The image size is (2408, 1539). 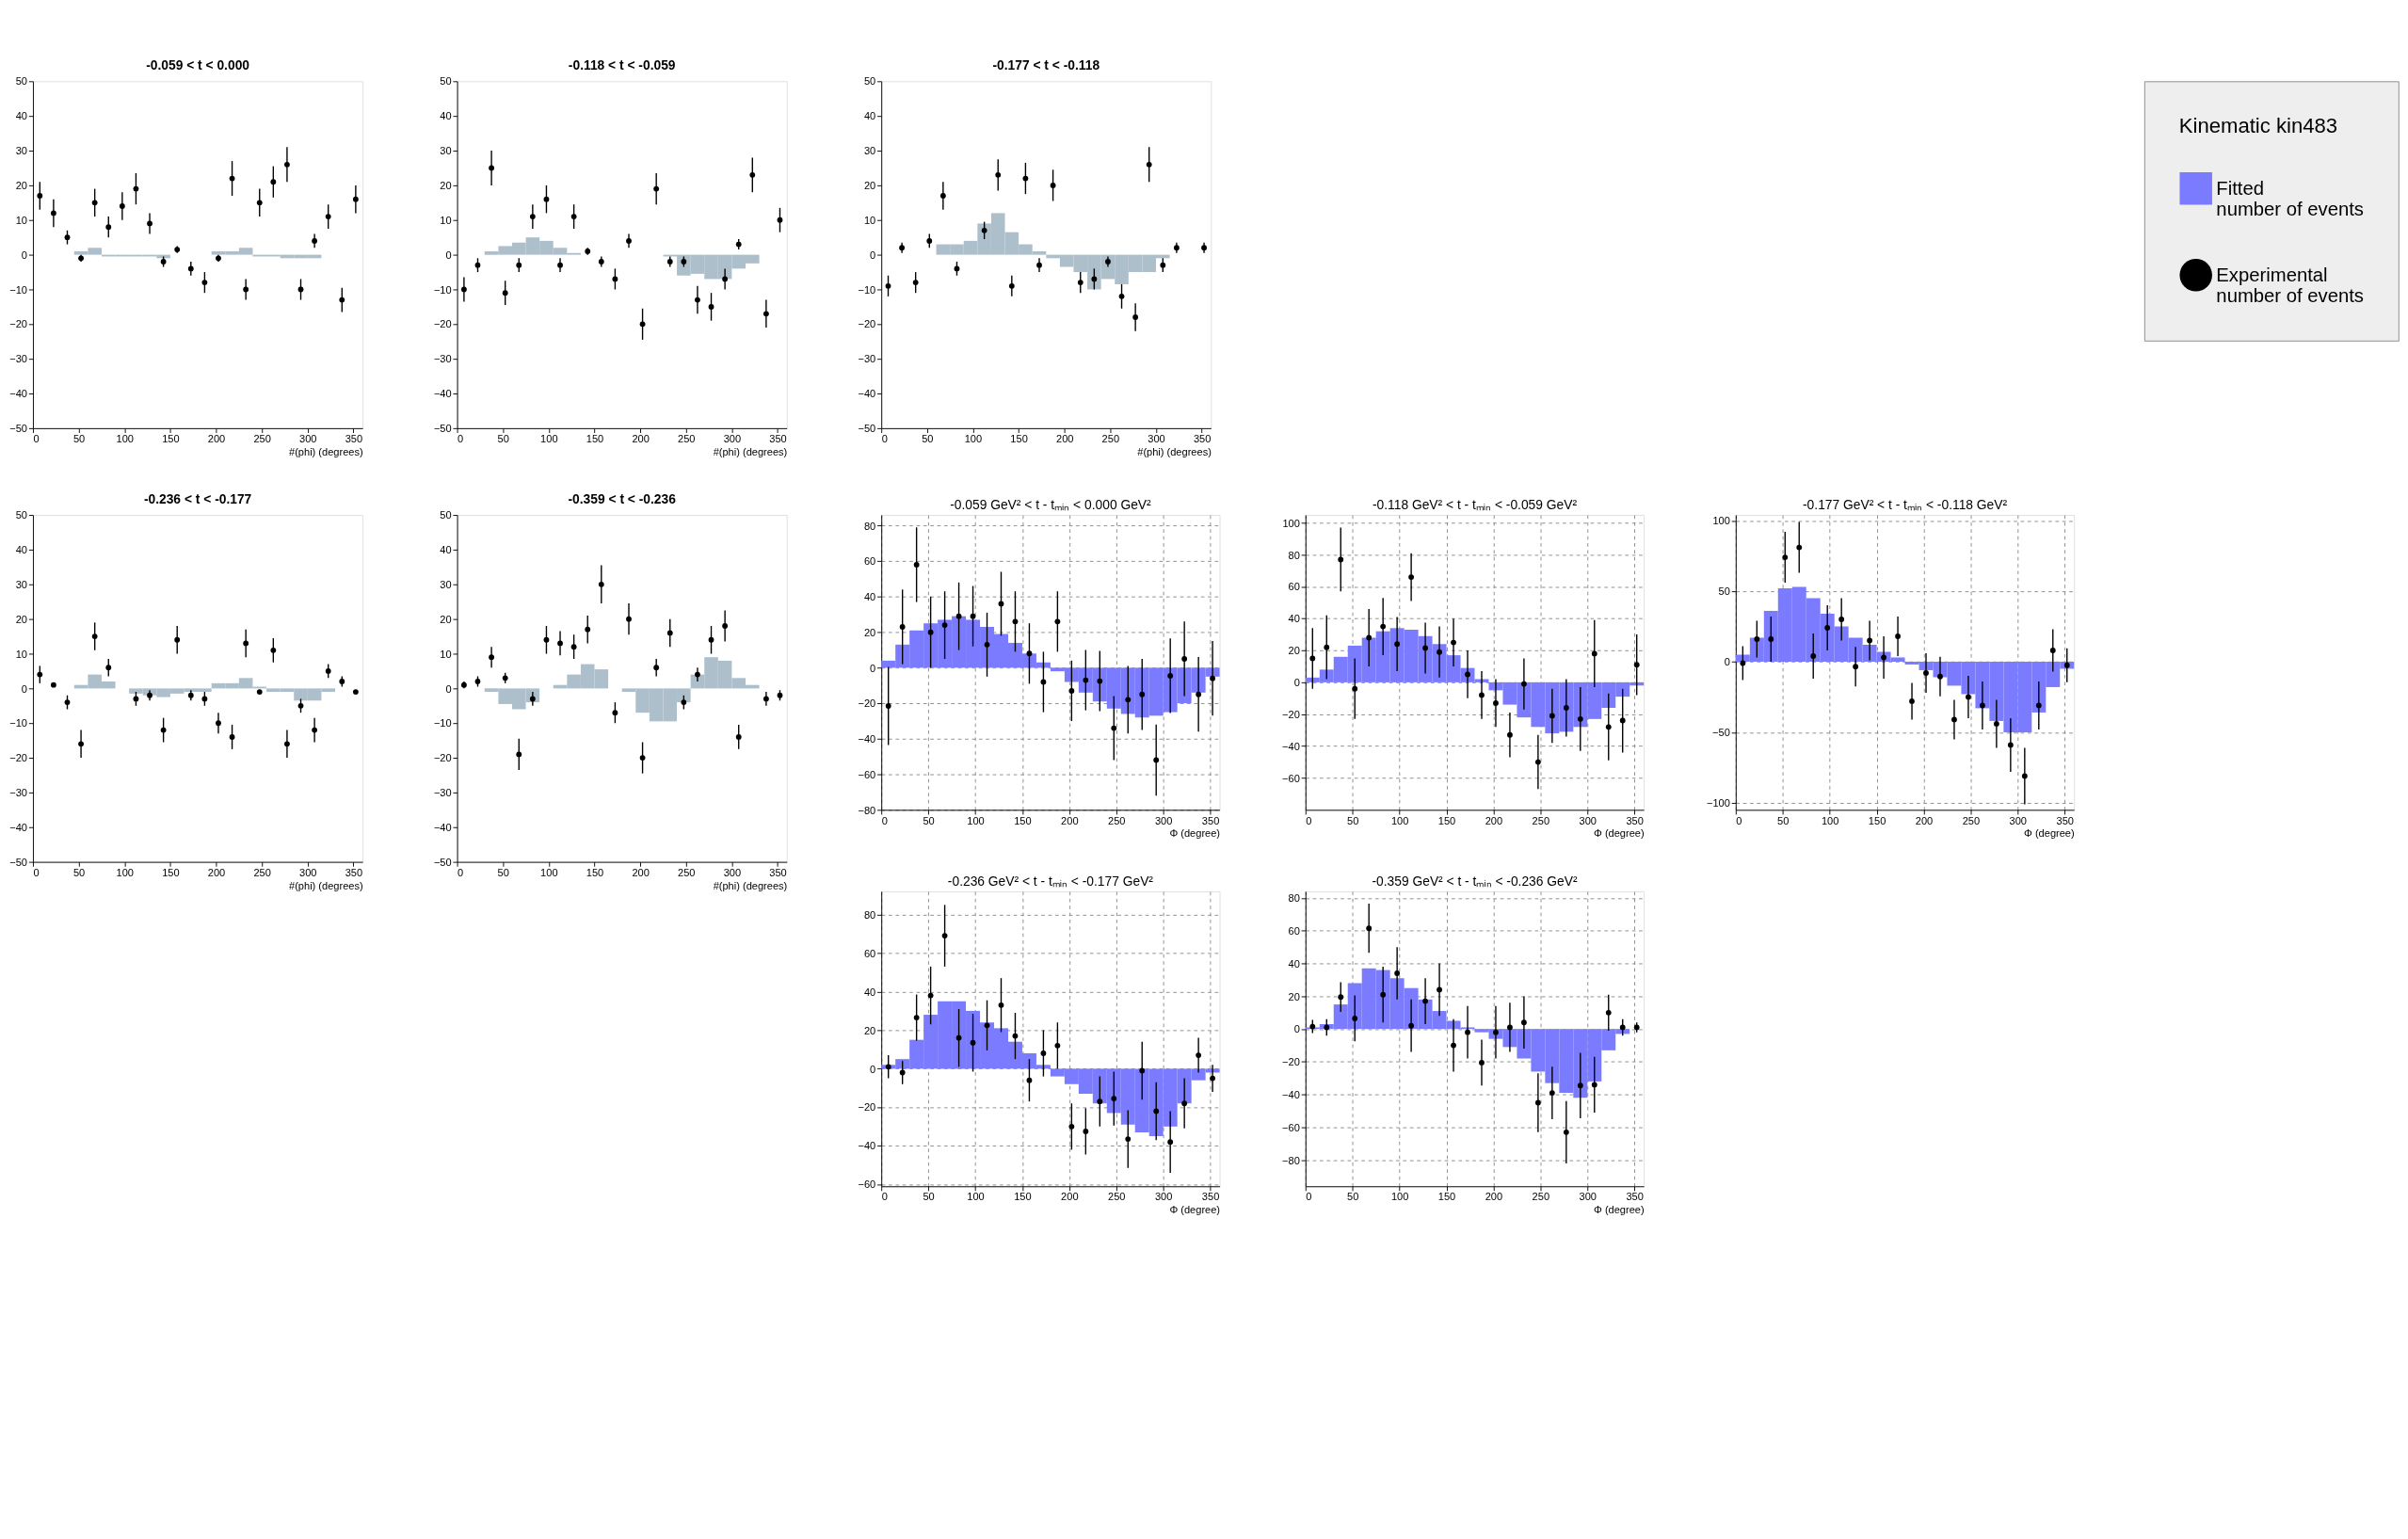 What do you see at coordinates (622, 65) in the screenshot?
I see `chart-title: -0.118 < t < -0.059` at bounding box center [622, 65].